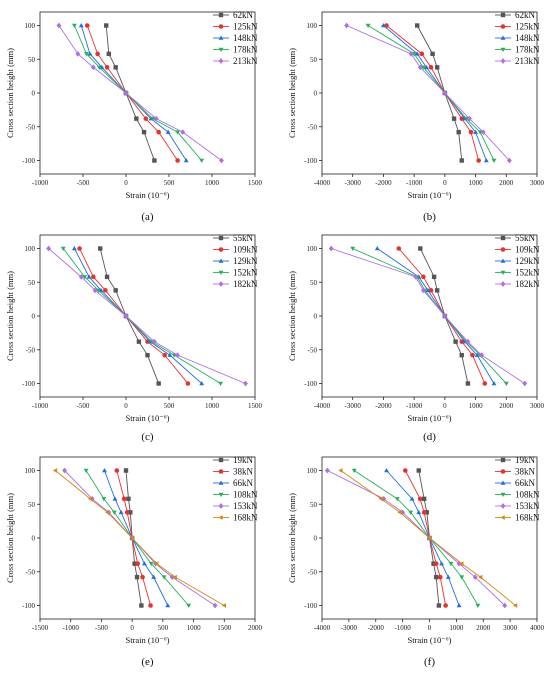 Image resolution: width=550 pixels, height=673 pixels. I want to click on x-tick-label: 500, so click(169, 183).